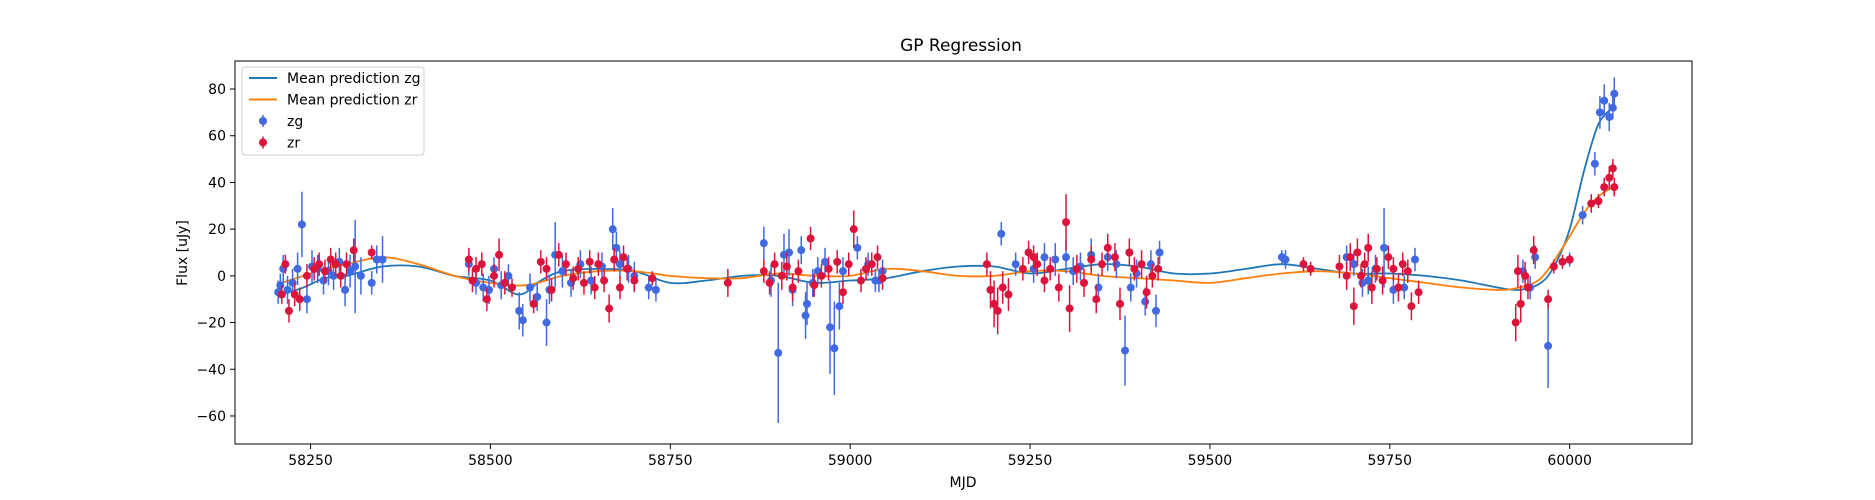 The width and height of the screenshot is (1875, 500). Describe the element at coordinates (354, 79) in the screenshot. I see `legend-label: Mean prediction zg` at that location.